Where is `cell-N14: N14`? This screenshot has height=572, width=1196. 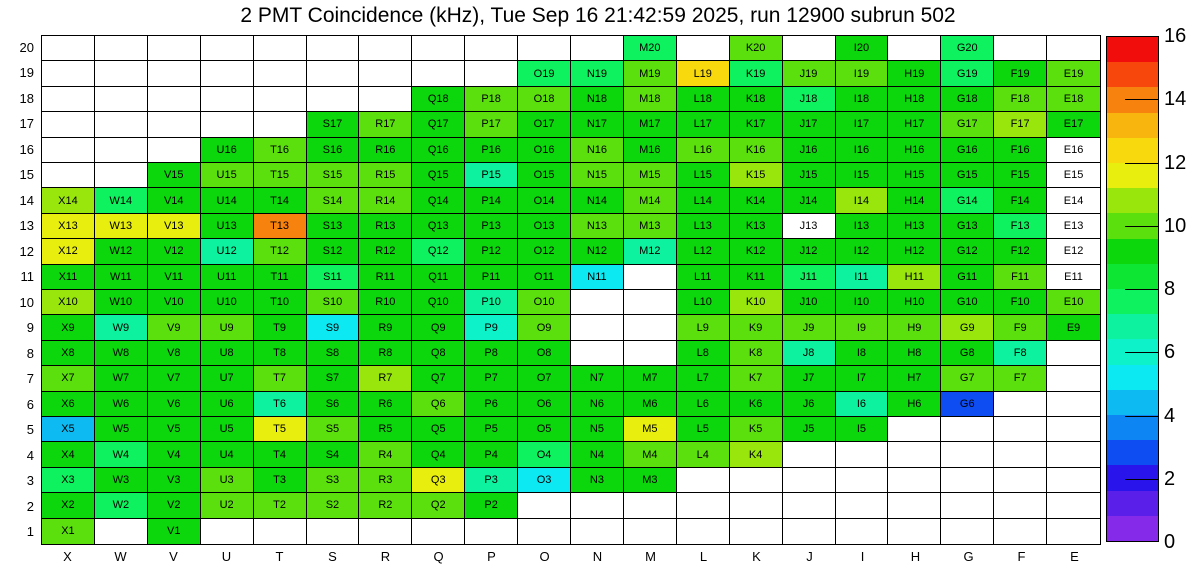
cell-N14: N14 is located at coordinates (597, 201).